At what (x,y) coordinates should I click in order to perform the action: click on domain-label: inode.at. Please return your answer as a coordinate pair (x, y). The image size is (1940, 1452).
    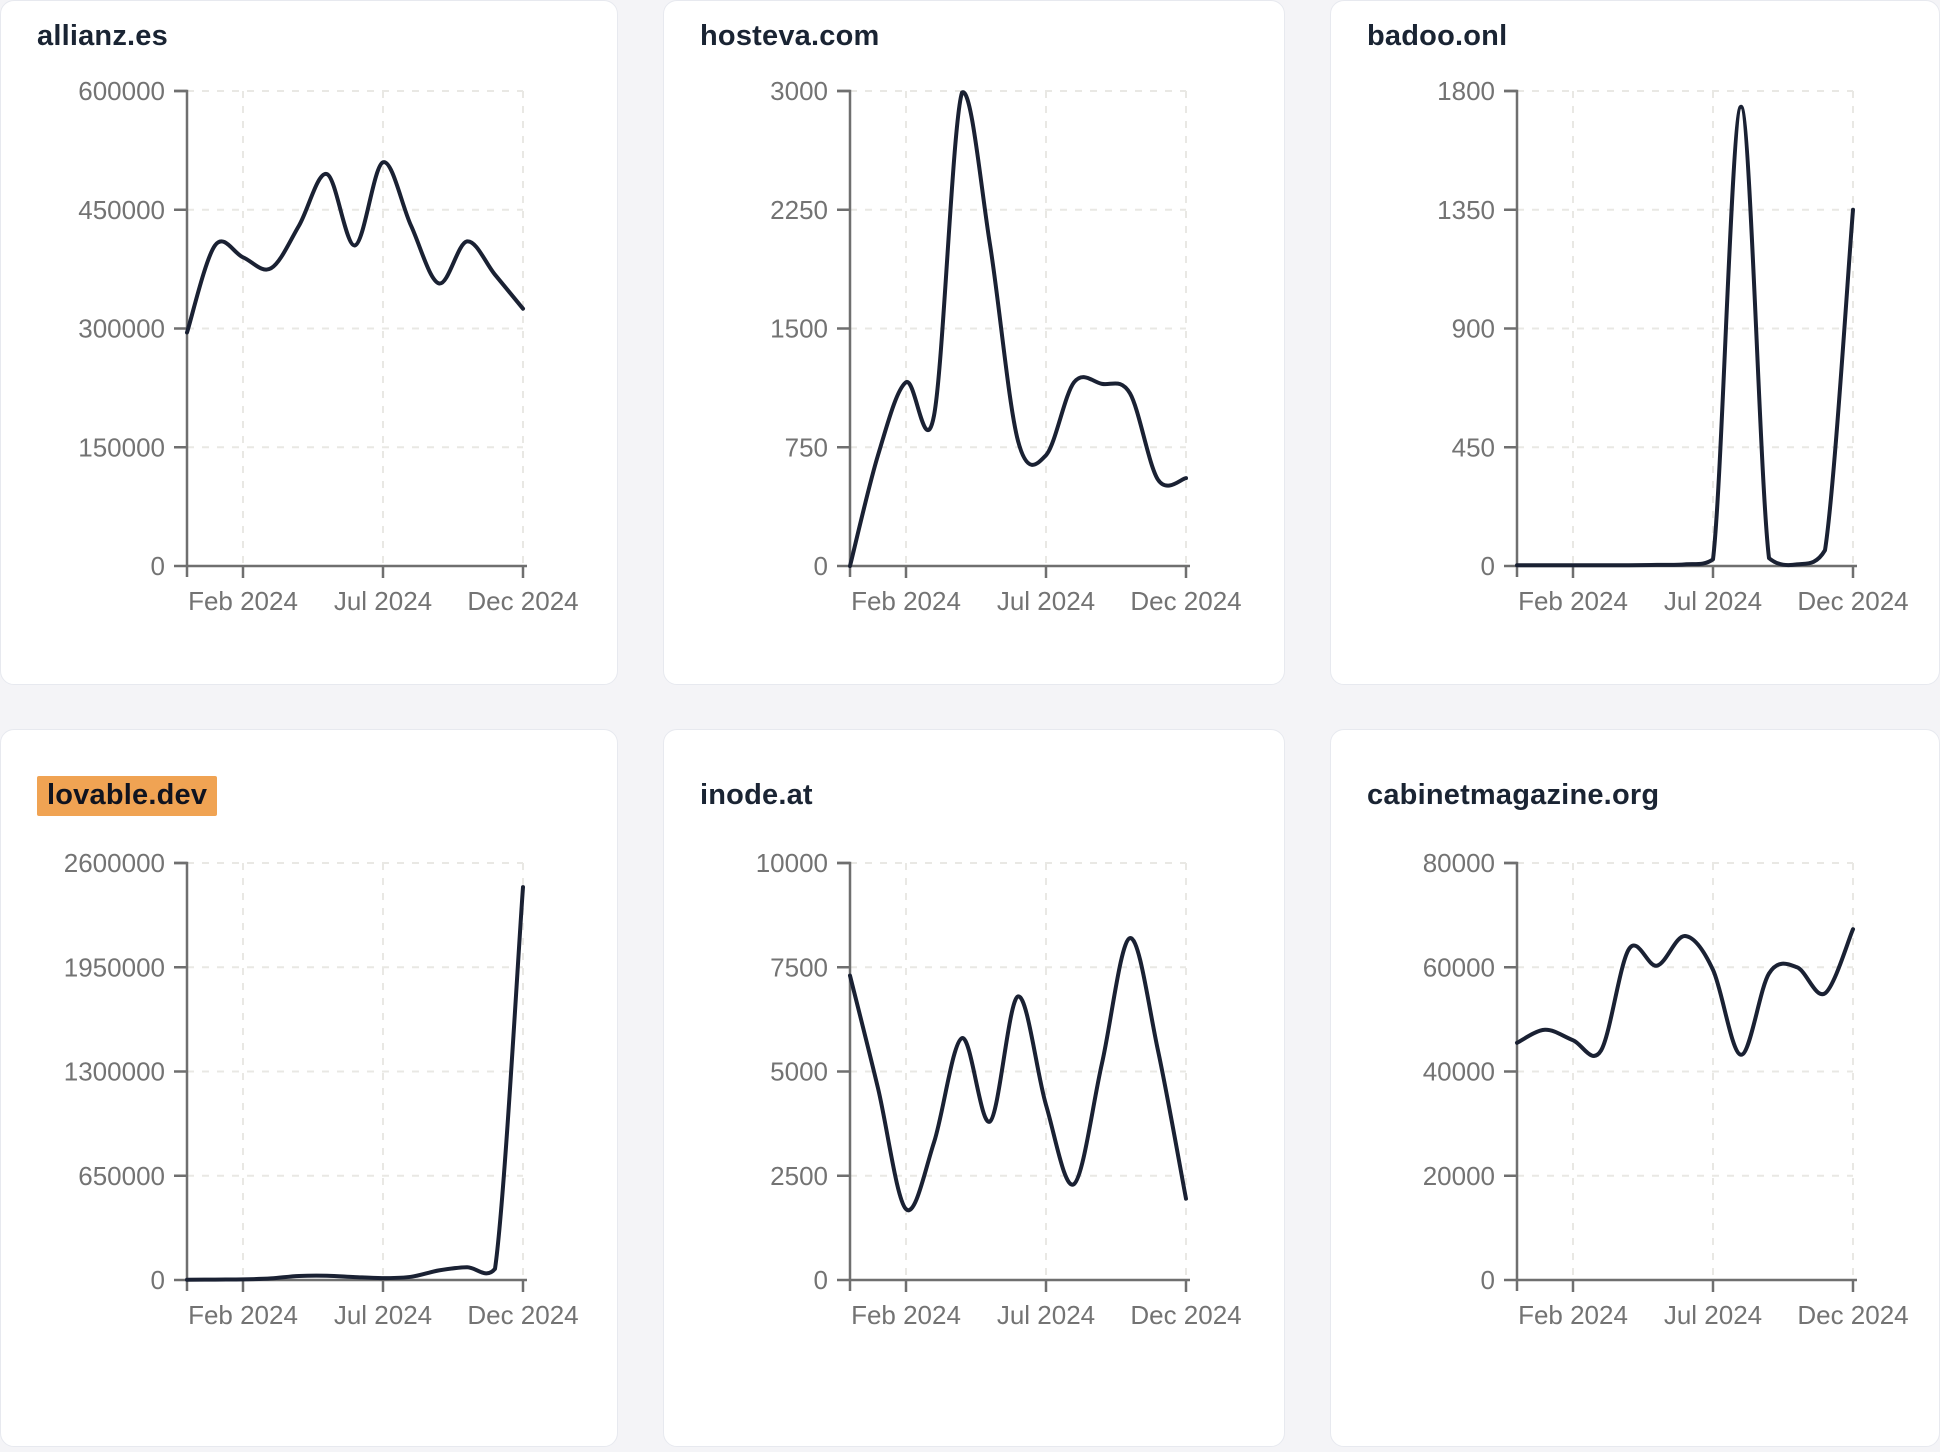
    Looking at the image, I should click on (756, 795).